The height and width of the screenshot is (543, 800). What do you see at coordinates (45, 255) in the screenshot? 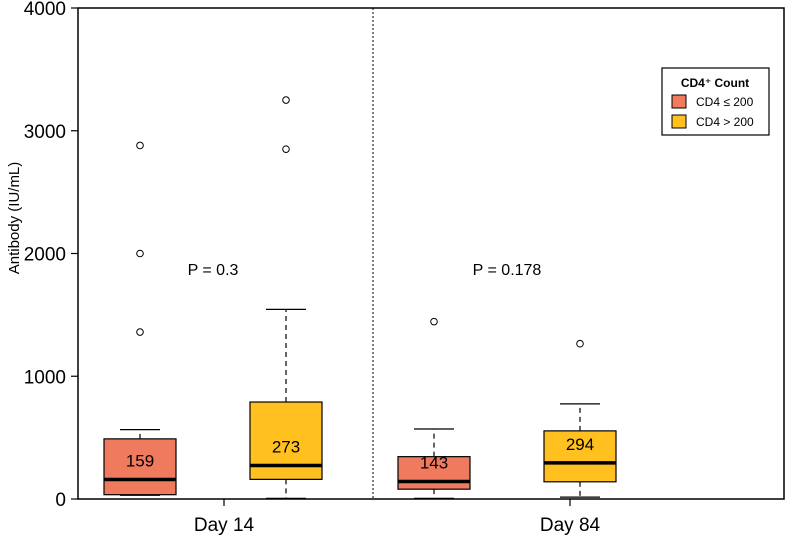
I see `y-tick-label: 2000` at bounding box center [45, 255].